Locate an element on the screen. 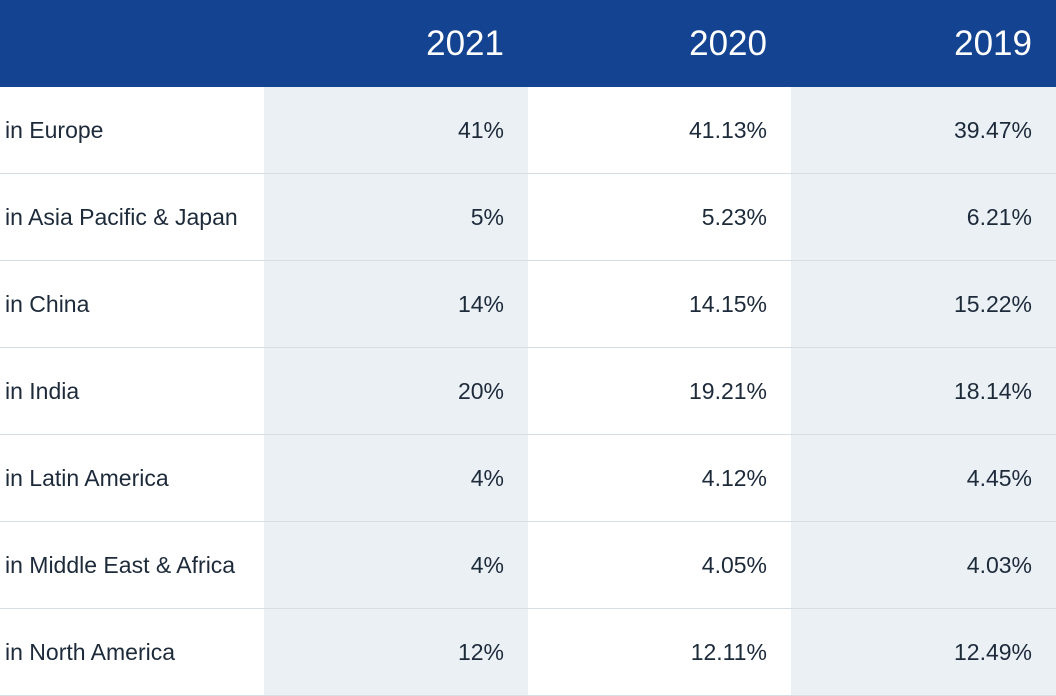 The width and height of the screenshot is (1056, 696). cell-2019: 39.47% is located at coordinates (923, 130).